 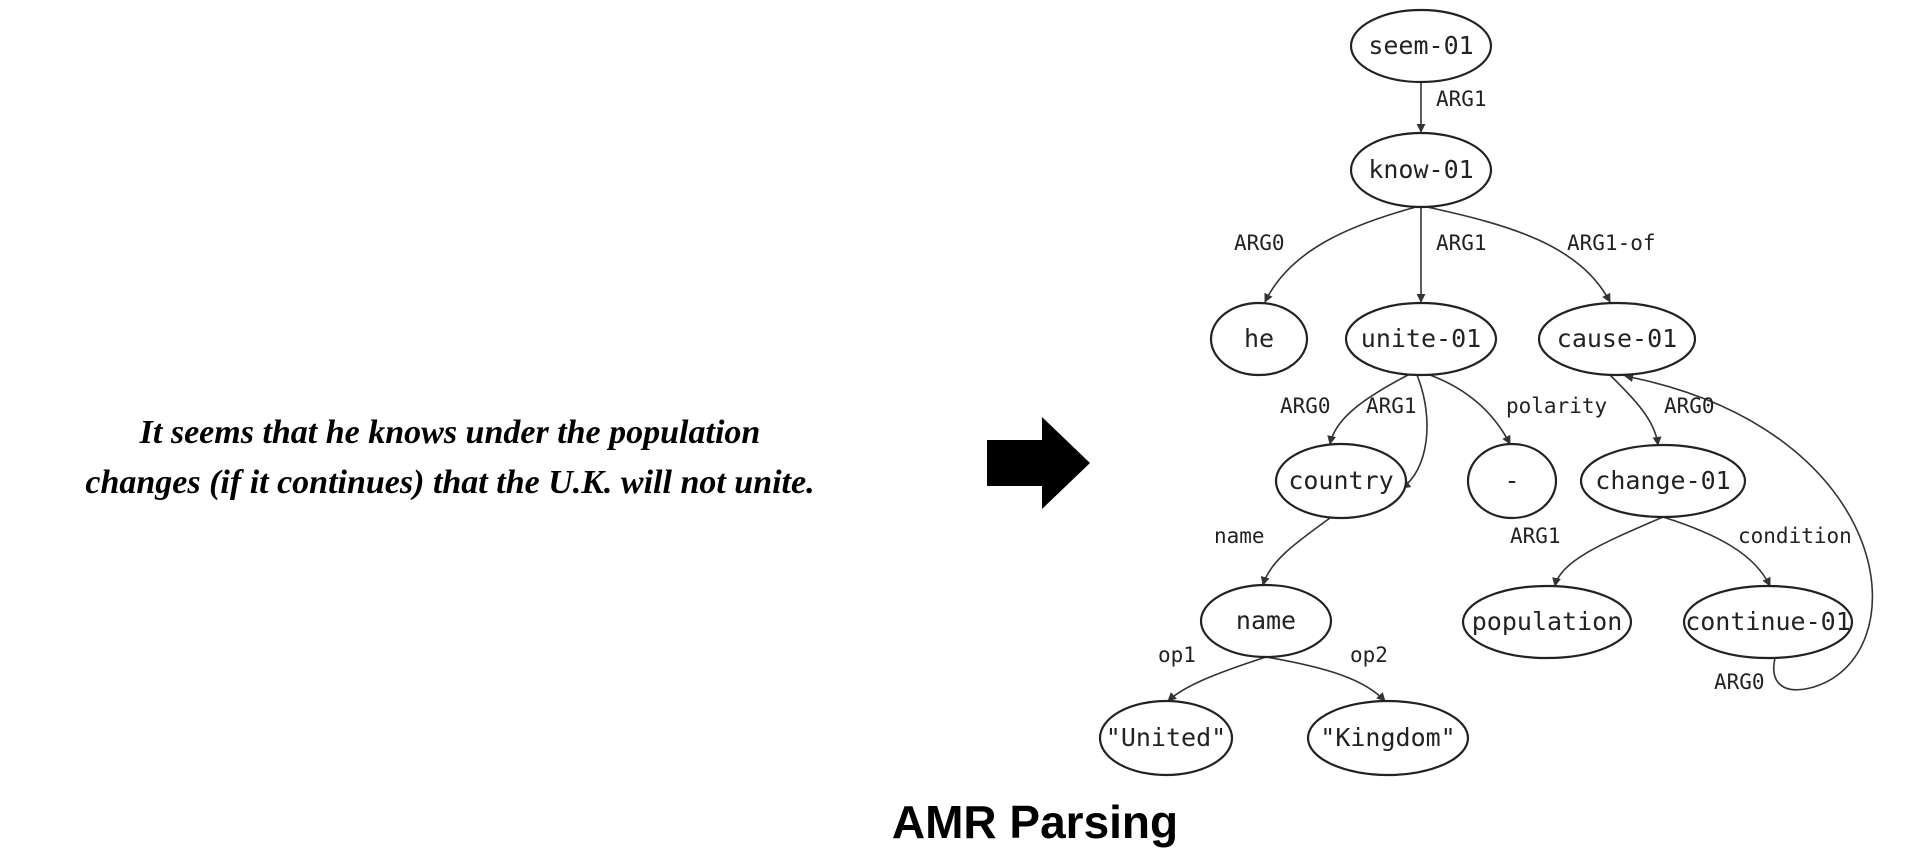 I want to click on node-unite-ellipse, so click(x=1421, y=339).